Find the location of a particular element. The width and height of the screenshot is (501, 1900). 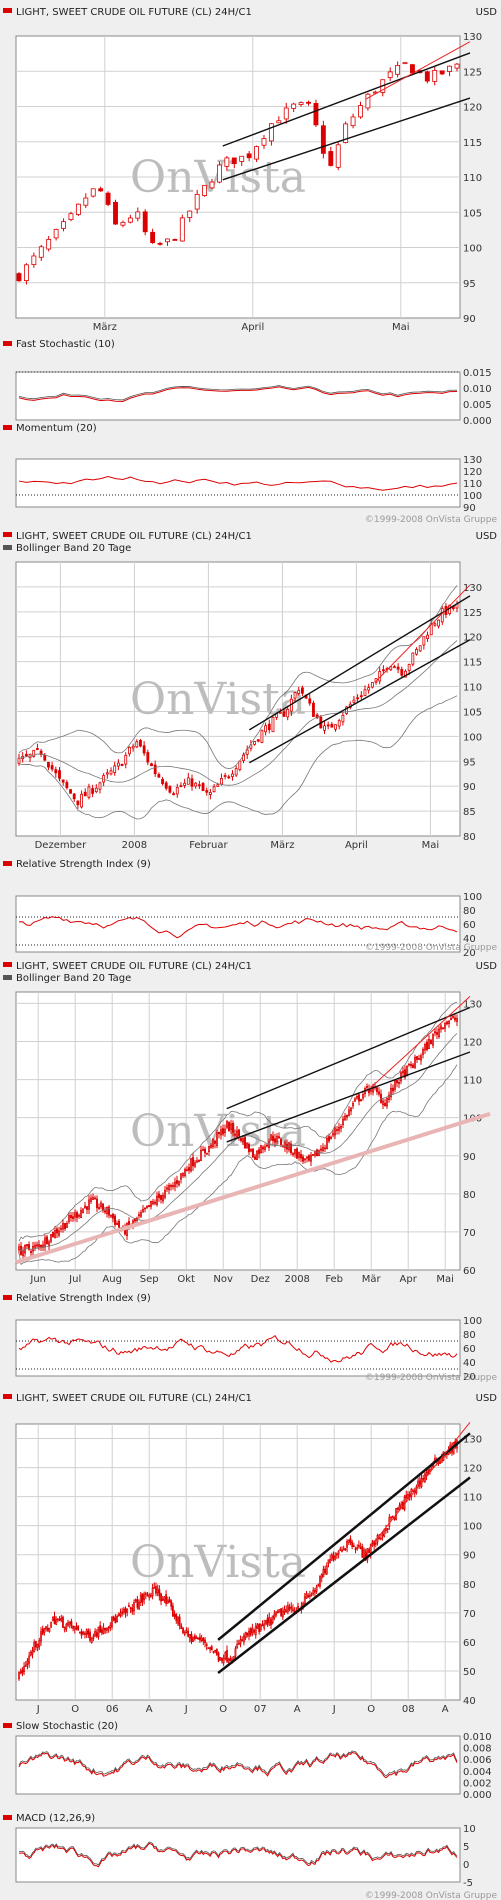

x-tick-label: Dez is located at coordinates (260, 1279).